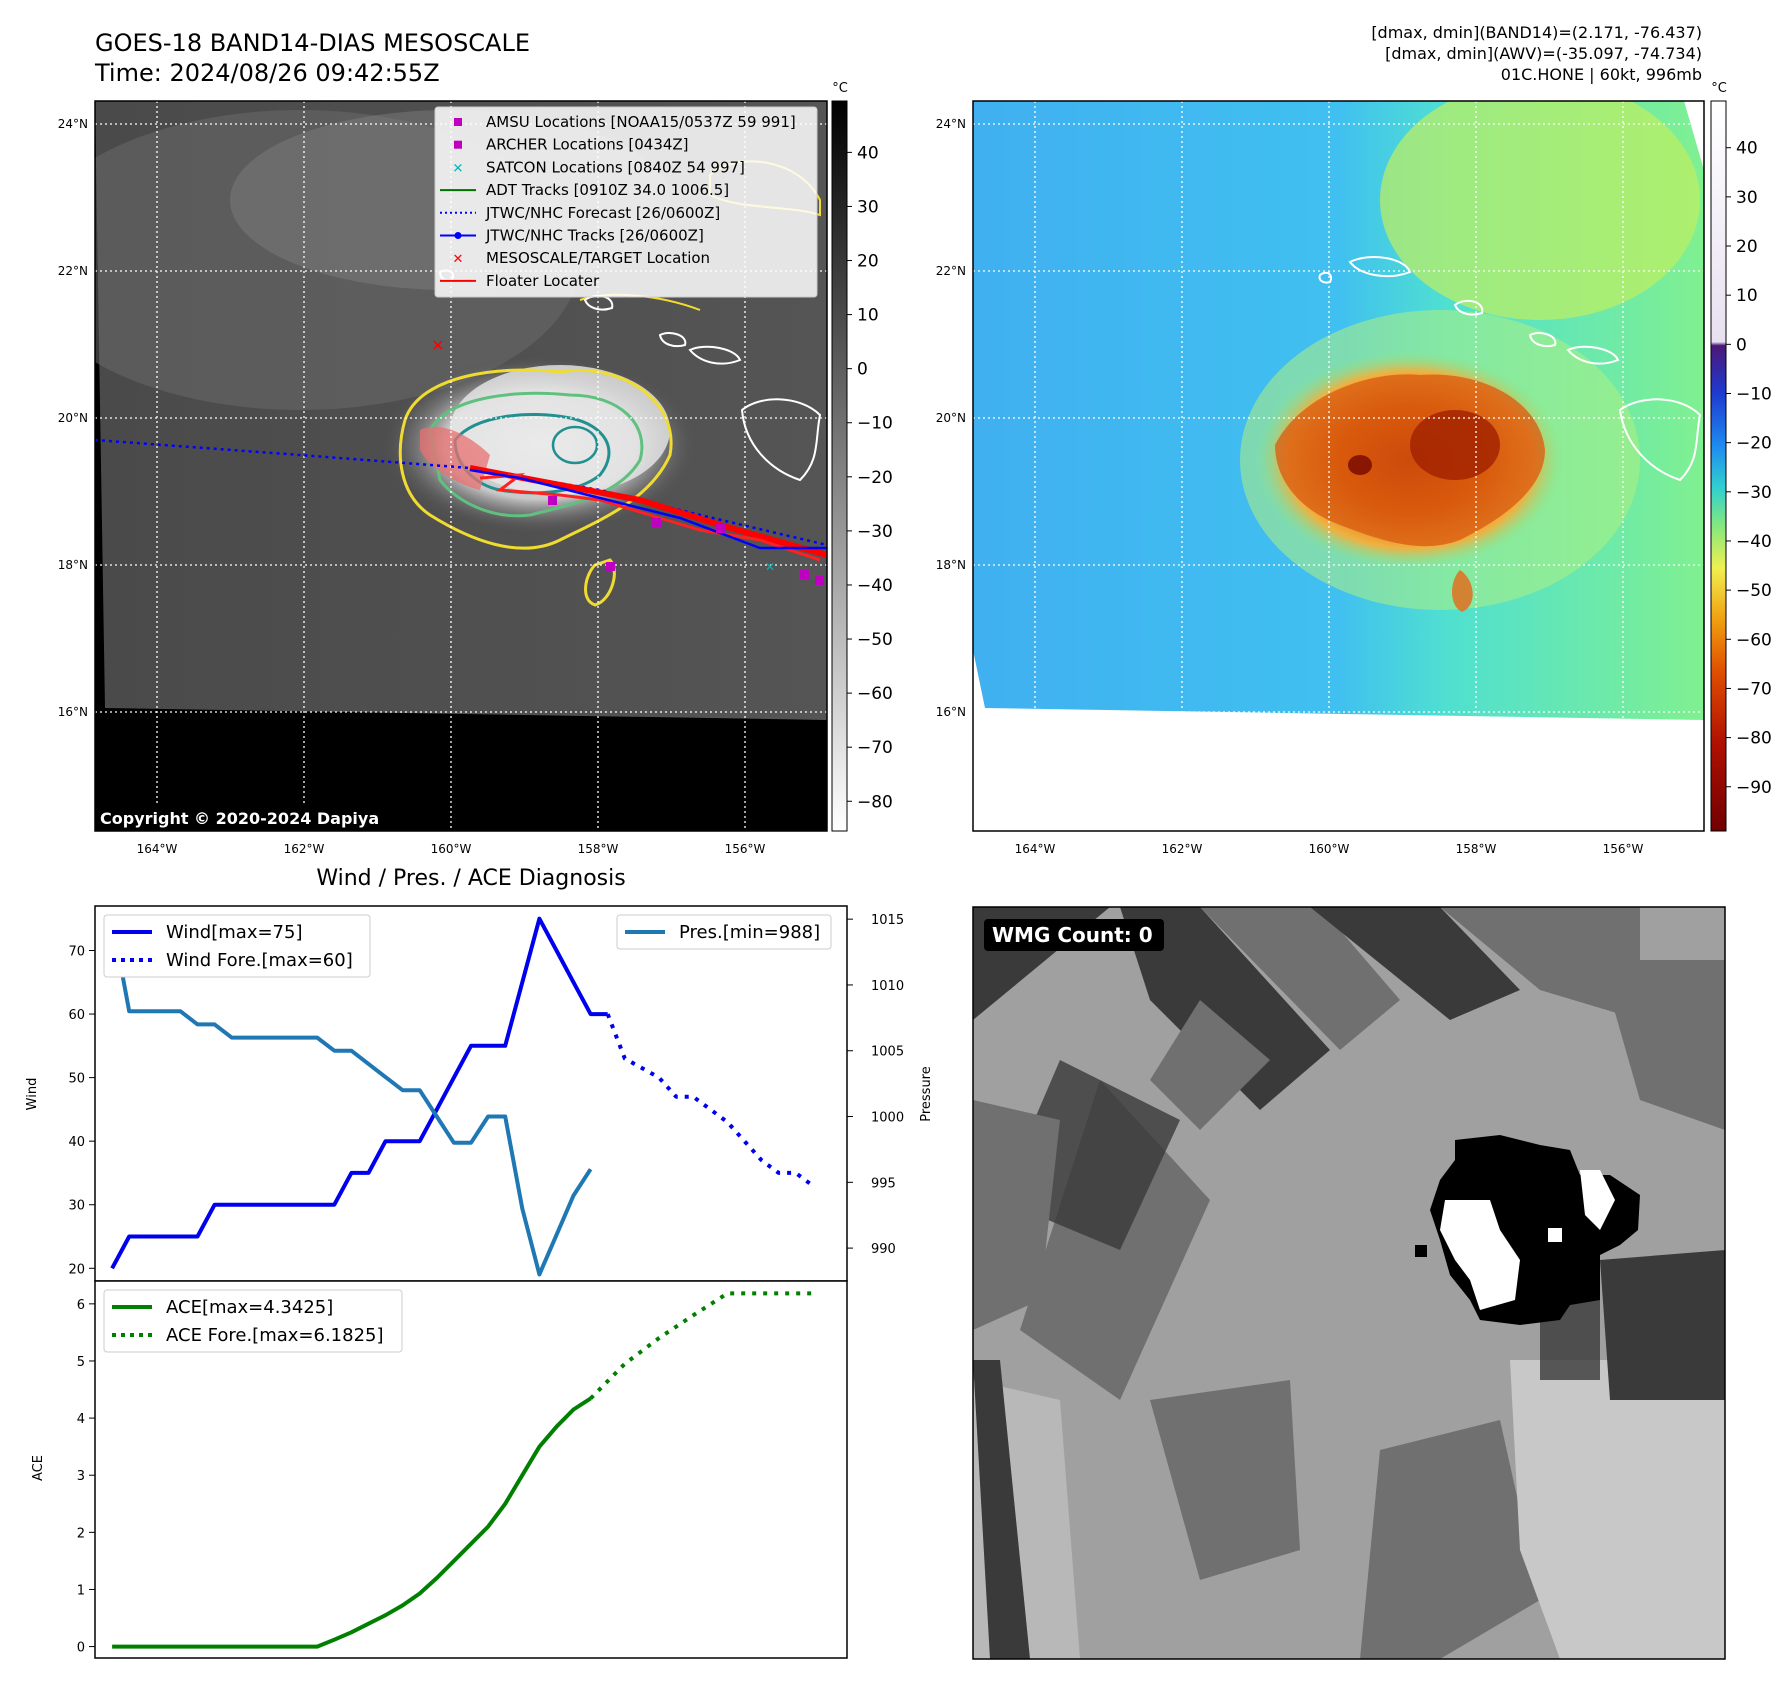  What do you see at coordinates (701, 1345) in the screenshot?
I see `series-line-ace-forecast` at bounding box center [701, 1345].